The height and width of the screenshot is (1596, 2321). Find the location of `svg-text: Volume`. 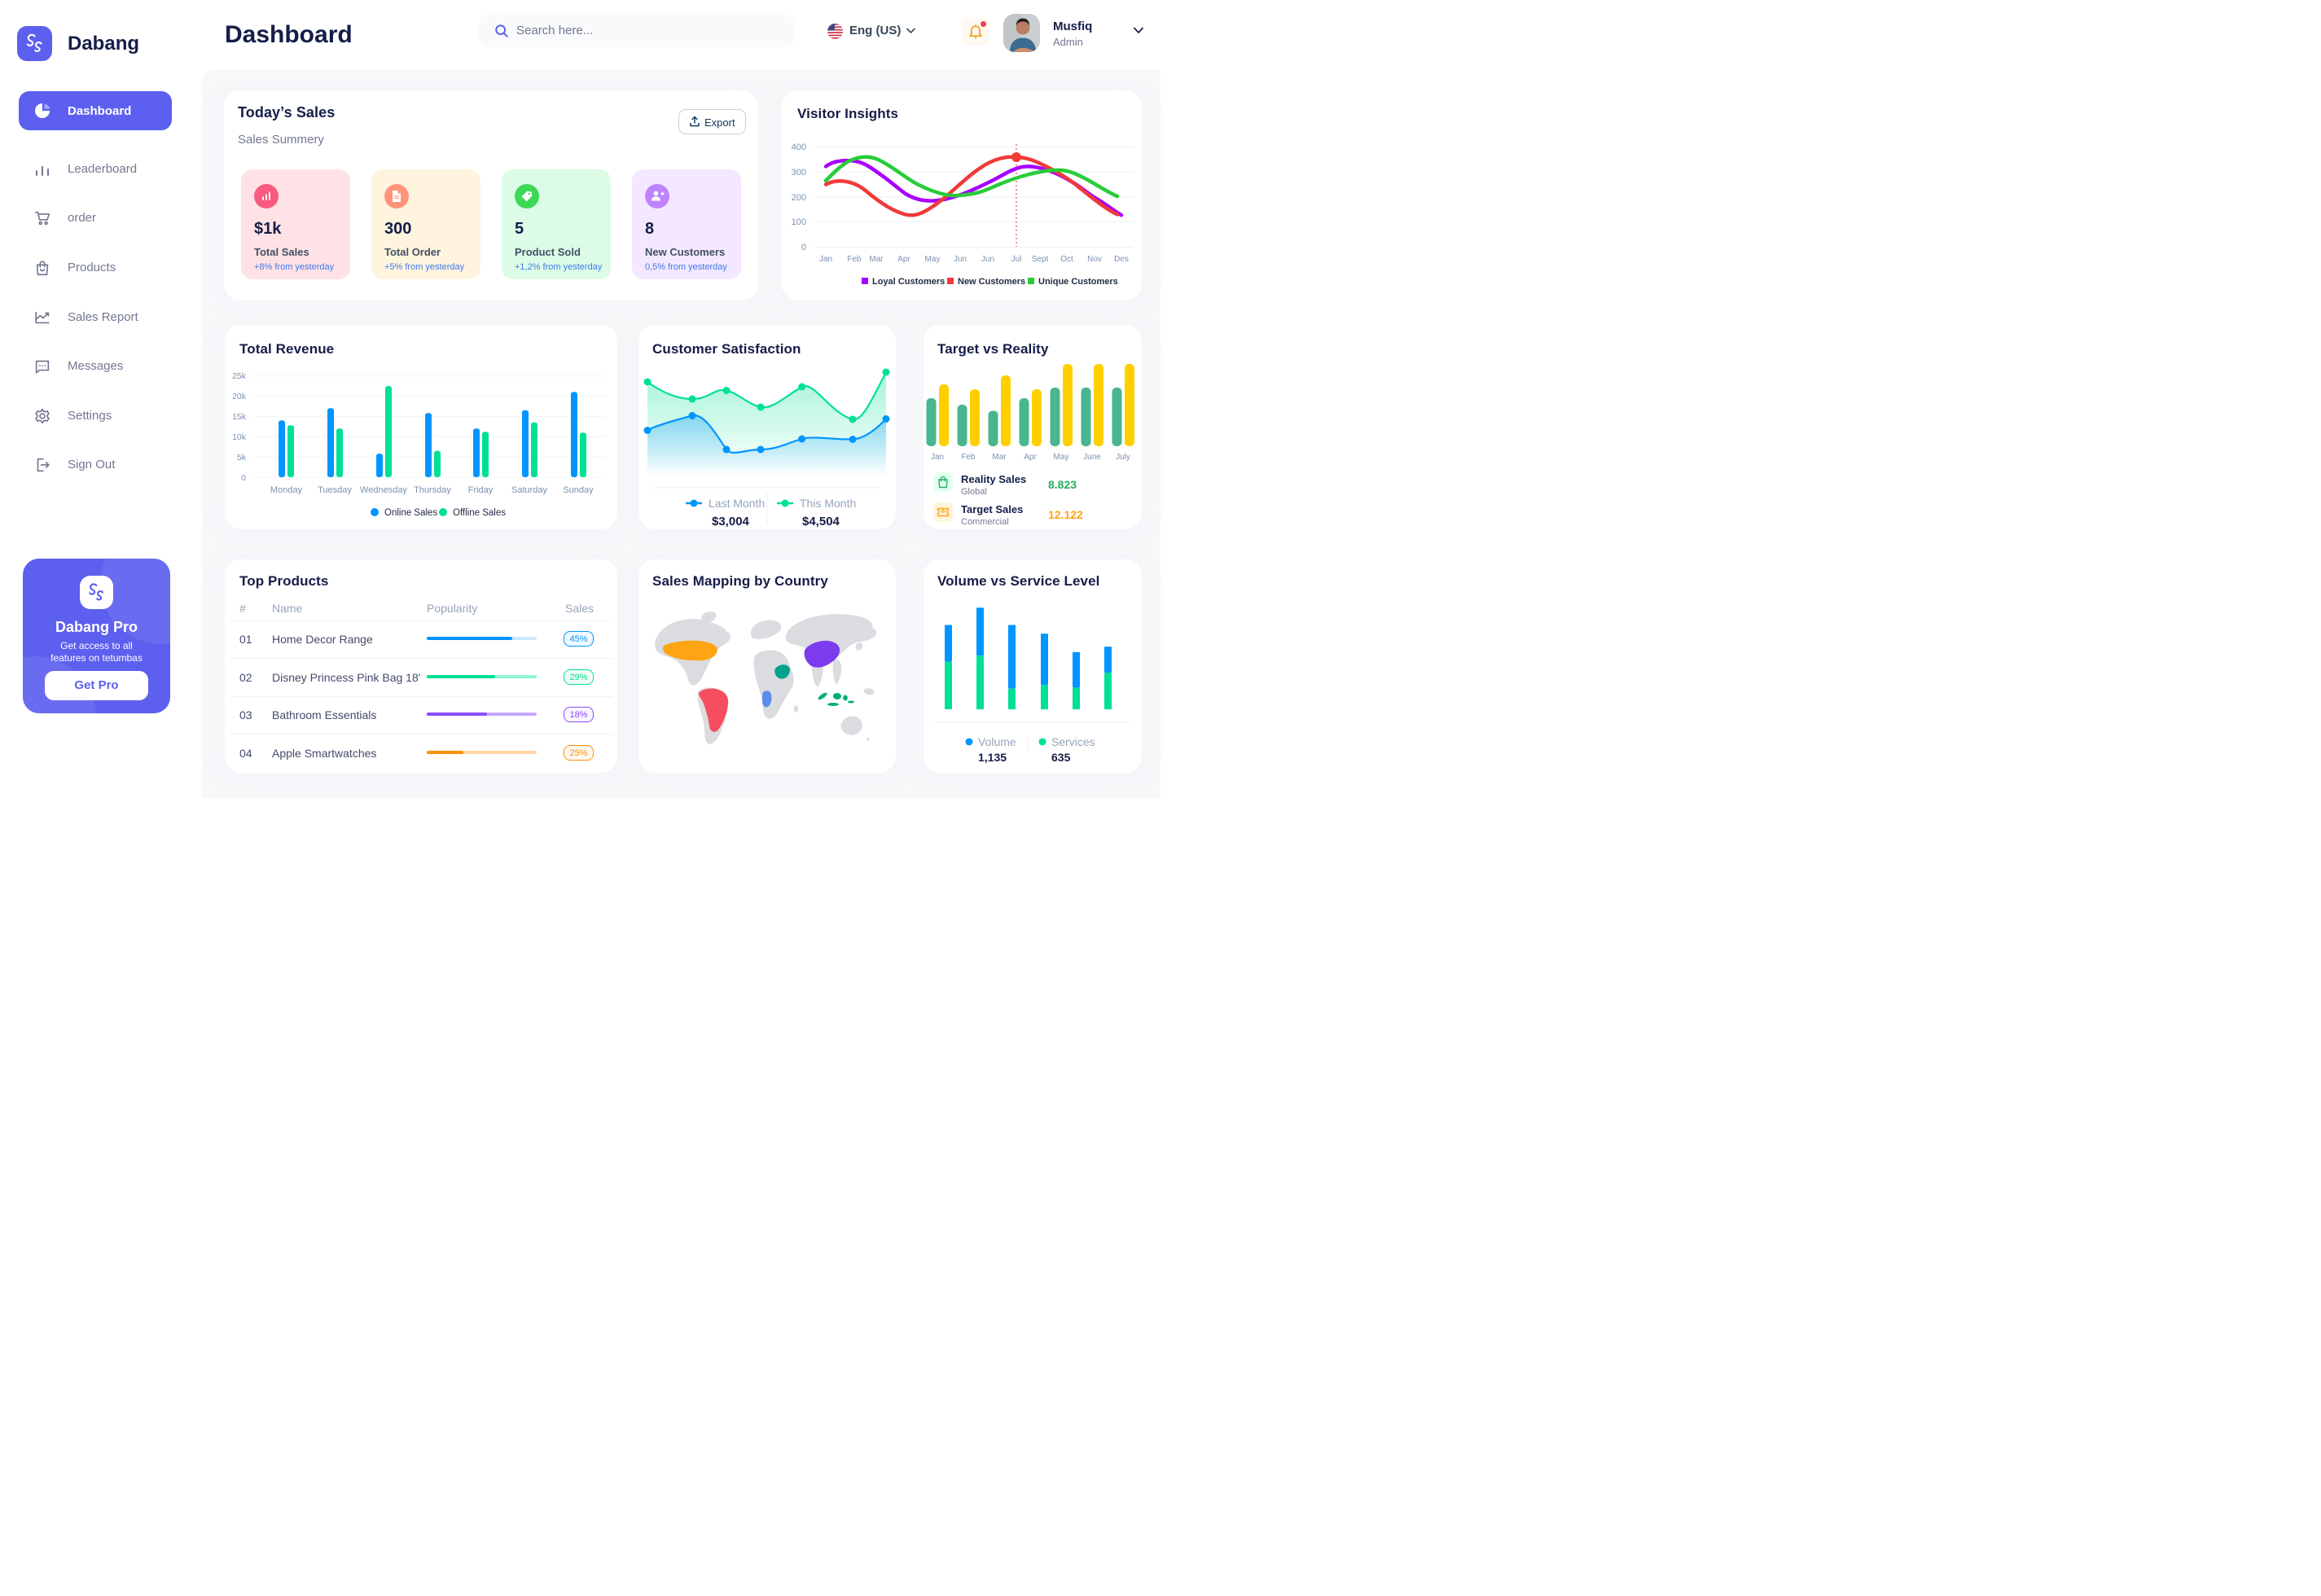

svg-text: Volume is located at coordinates (997, 741).